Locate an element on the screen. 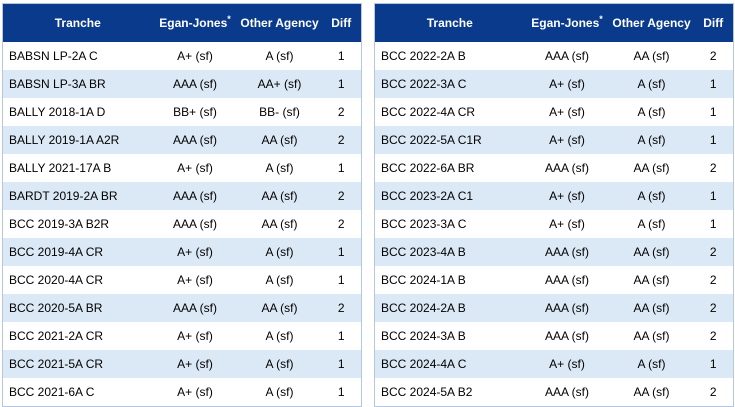 The height and width of the screenshot is (407, 735). tranche-cell: BCC 2024-2A B is located at coordinates (449, 308).